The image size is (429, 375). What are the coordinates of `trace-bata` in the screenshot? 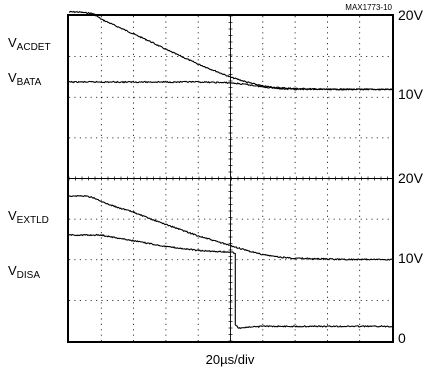 It's located at (230, 85).